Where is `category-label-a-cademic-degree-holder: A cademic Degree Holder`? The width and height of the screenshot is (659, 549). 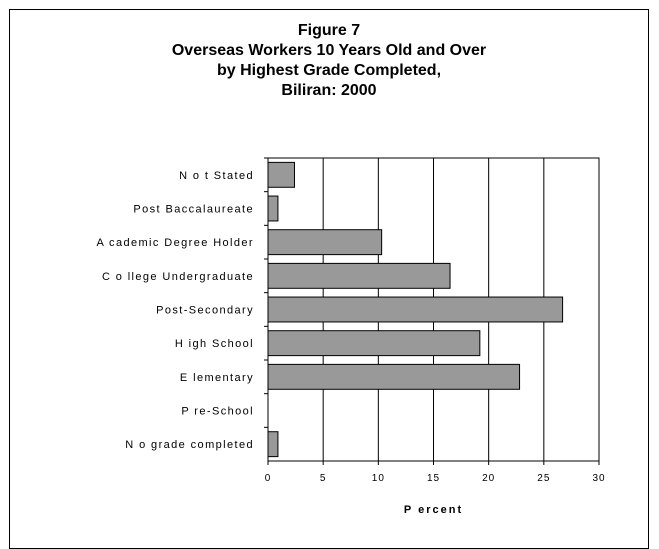 category-label-a-cademic-degree-holder: A cademic Degree Holder is located at coordinates (175, 243).